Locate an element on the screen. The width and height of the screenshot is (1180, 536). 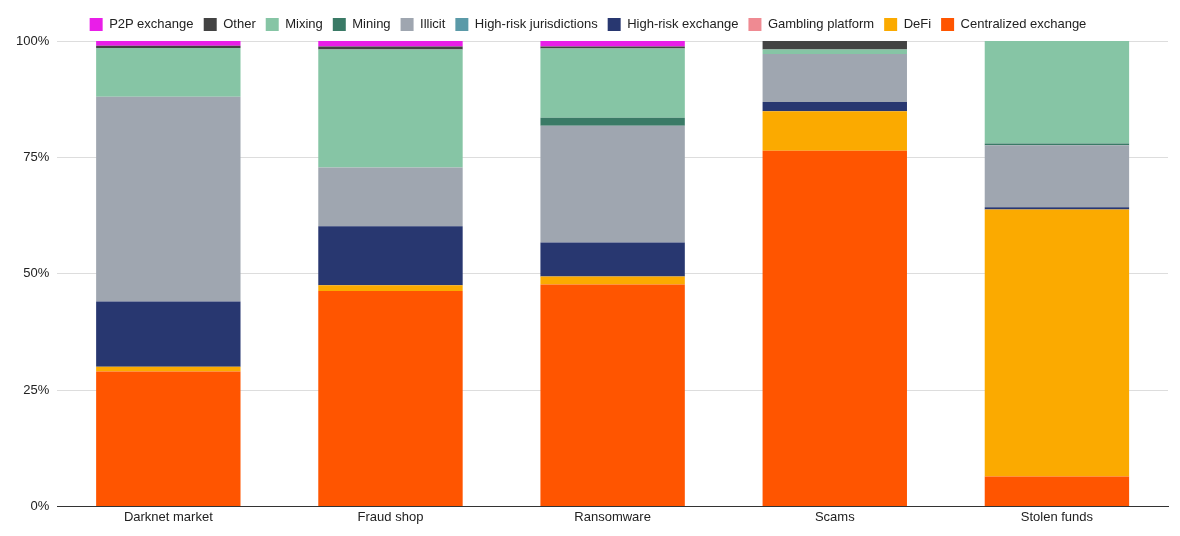
y-tick-label: 0% is located at coordinates (40, 505).